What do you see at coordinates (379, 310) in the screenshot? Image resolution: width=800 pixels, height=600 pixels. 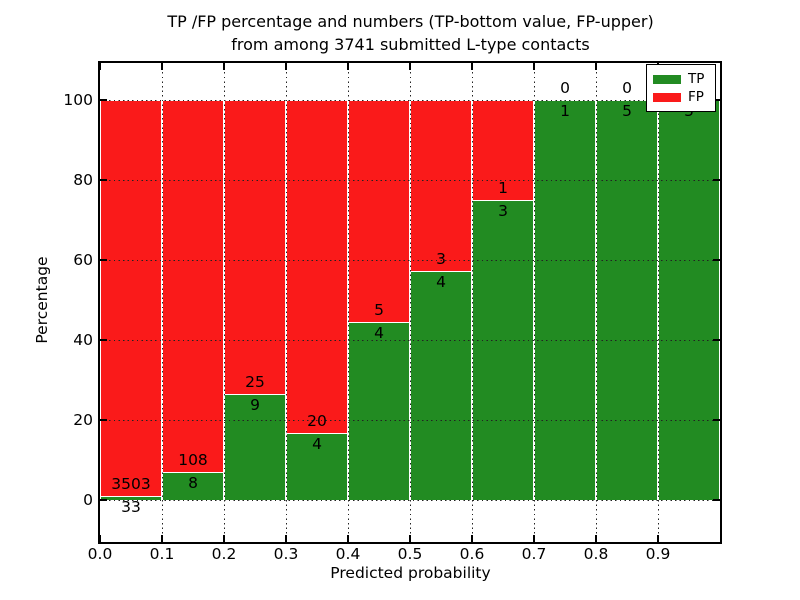 I see `annotation-fp-count: 5` at bounding box center [379, 310].